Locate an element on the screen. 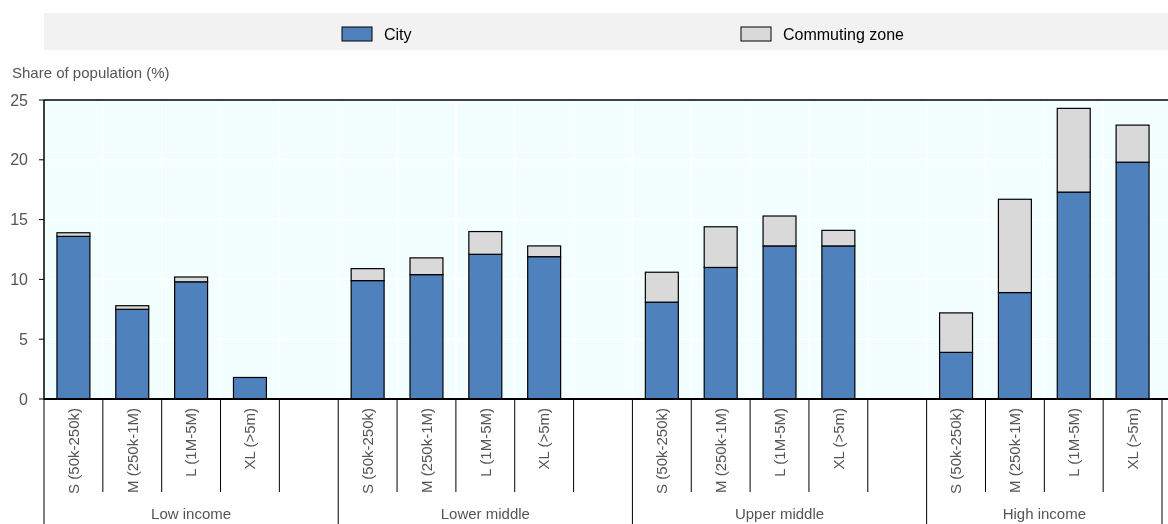 This screenshot has width=1168, height=524. y-tick-label: 20 is located at coordinates (19, 160).